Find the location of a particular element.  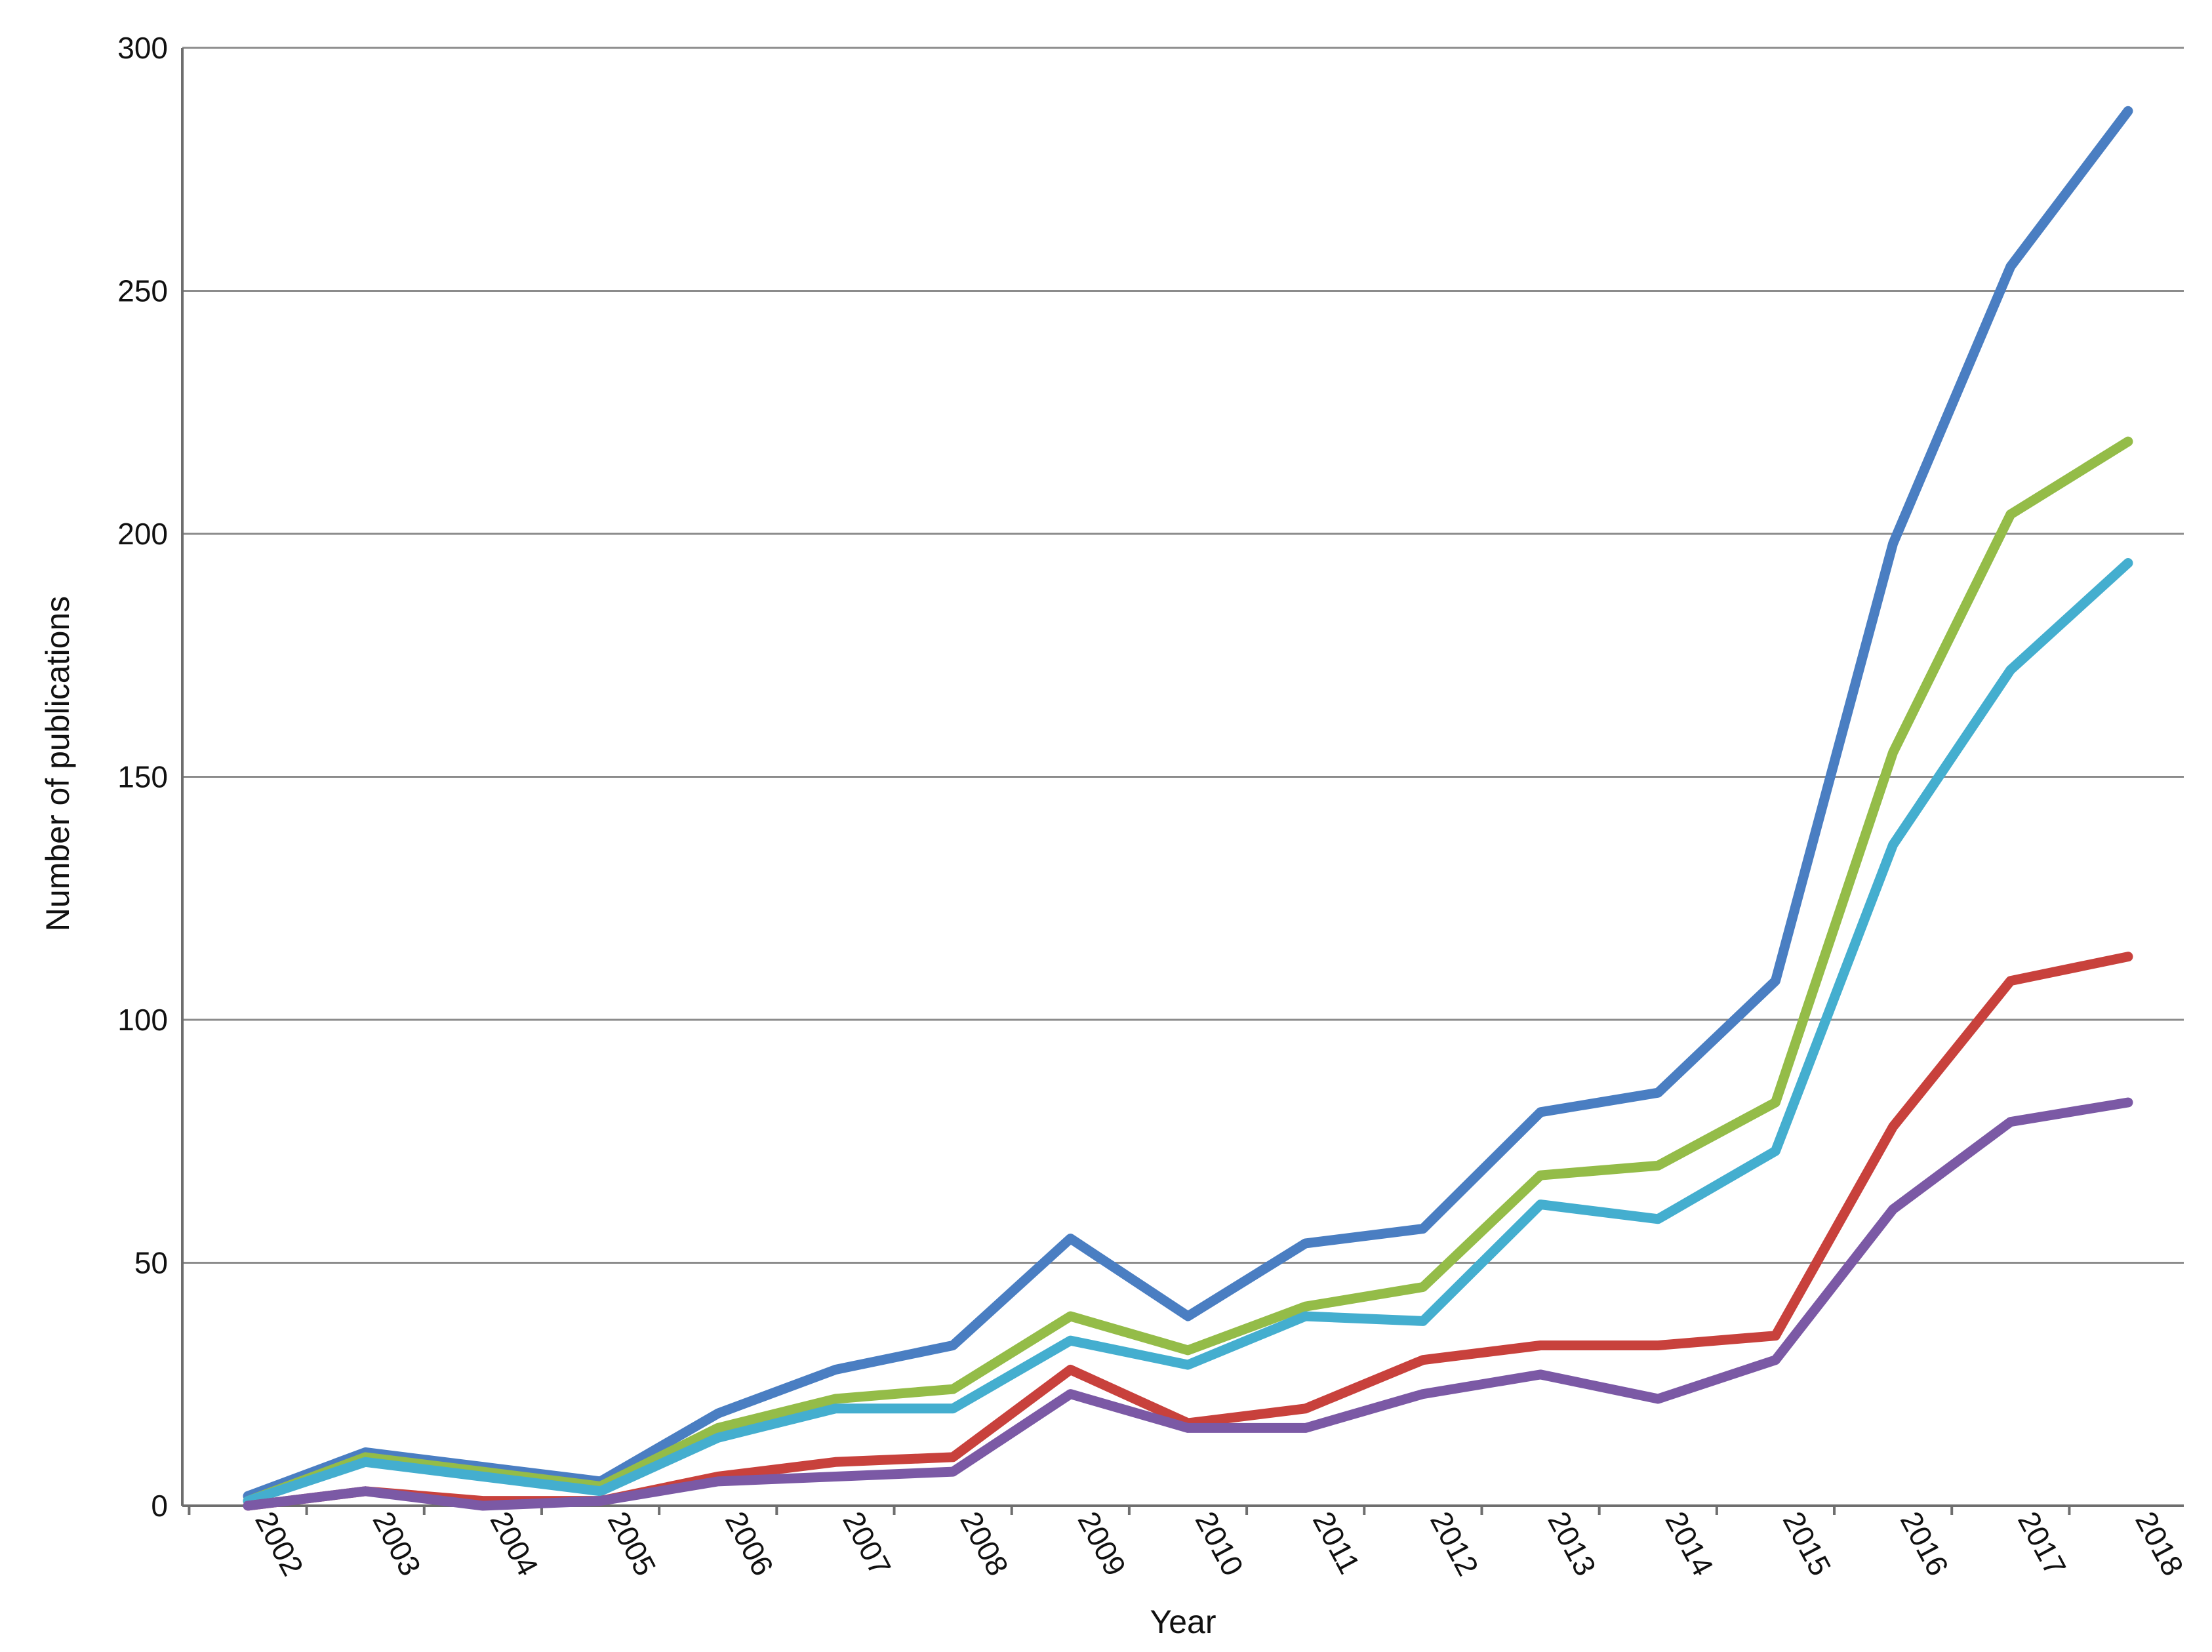

y-tick-label: 150 is located at coordinates (143, 777).